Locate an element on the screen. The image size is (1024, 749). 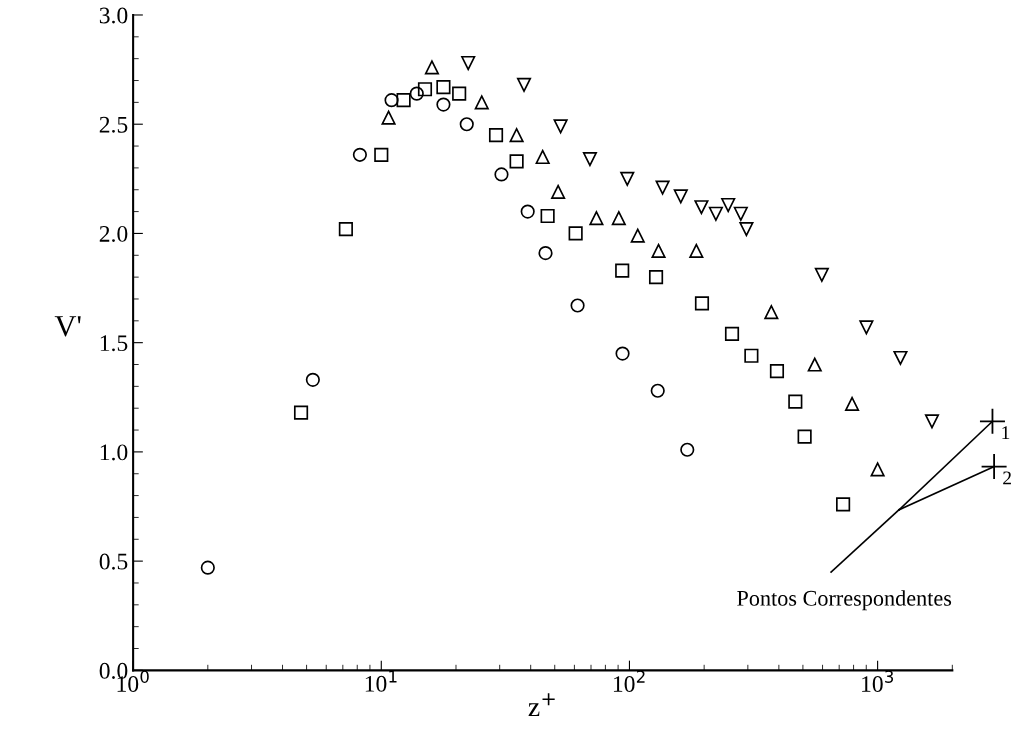
y-tick-label: 0.5 is located at coordinates (113, 561).